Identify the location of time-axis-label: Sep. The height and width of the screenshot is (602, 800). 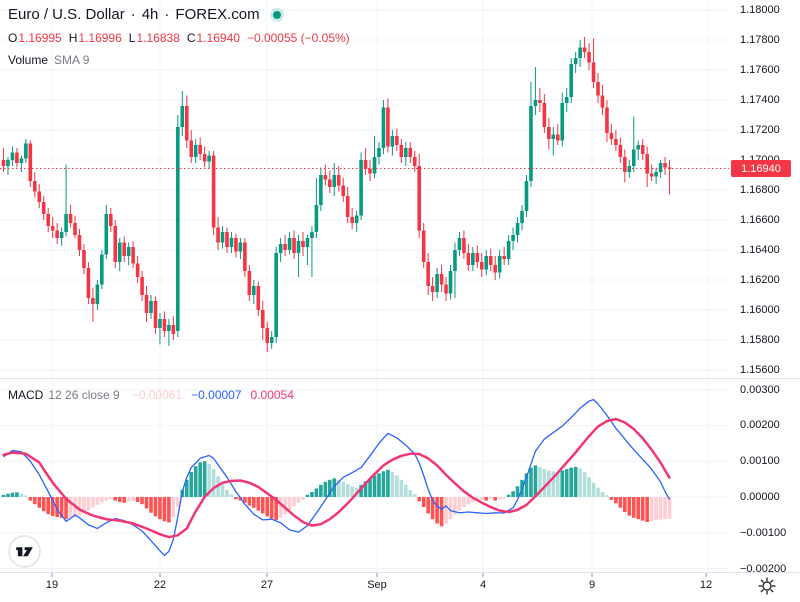
(377, 585).